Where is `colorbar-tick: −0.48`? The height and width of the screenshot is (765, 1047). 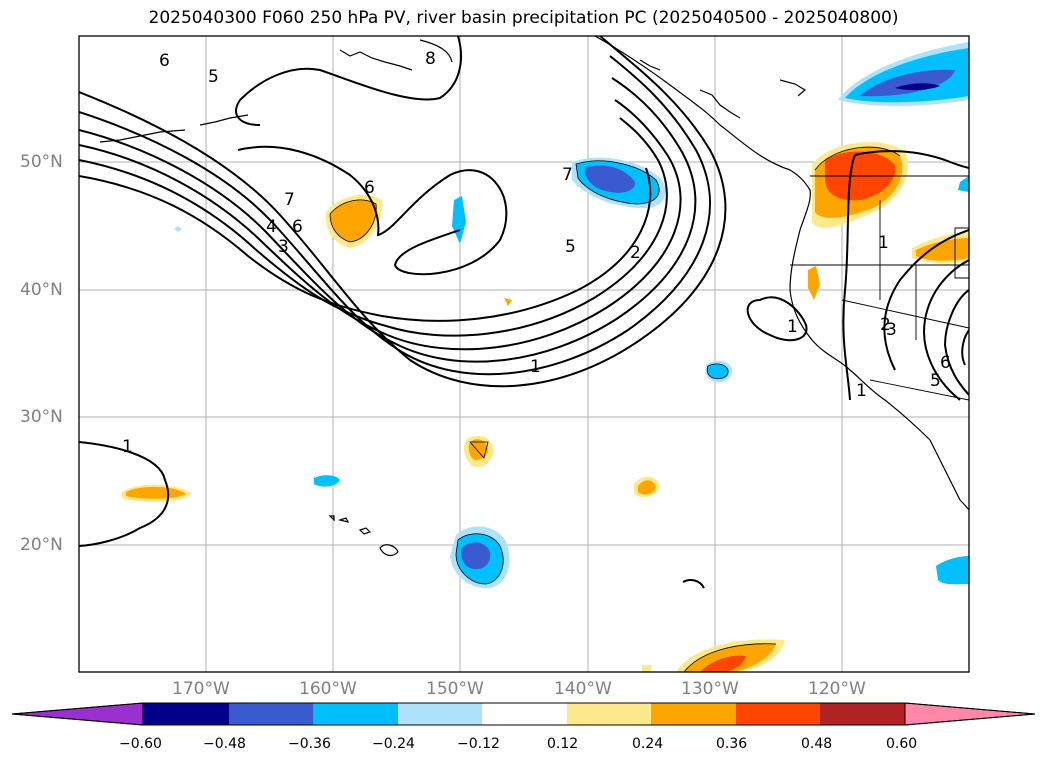 colorbar-tick: −0.48 is located at coordinates (224, 744).